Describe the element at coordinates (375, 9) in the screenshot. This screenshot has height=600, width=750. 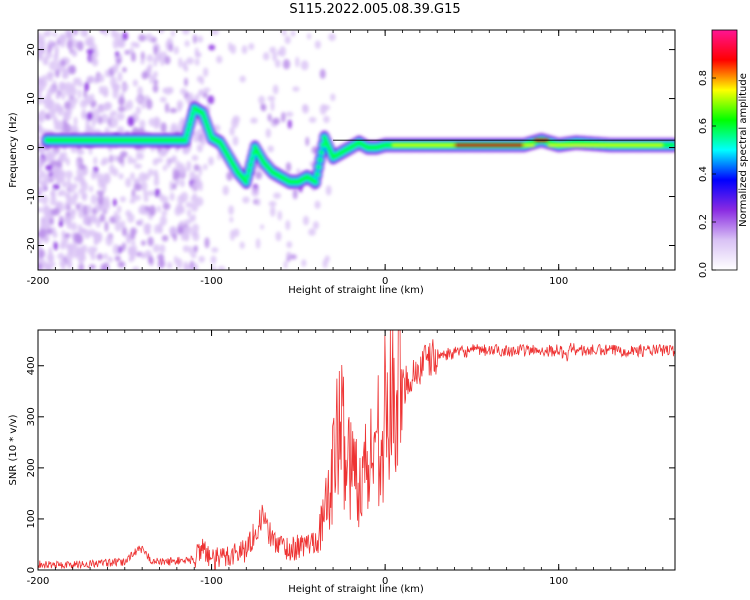
I see `chart-title: S115.2022.005.08.39.G15` at that location.